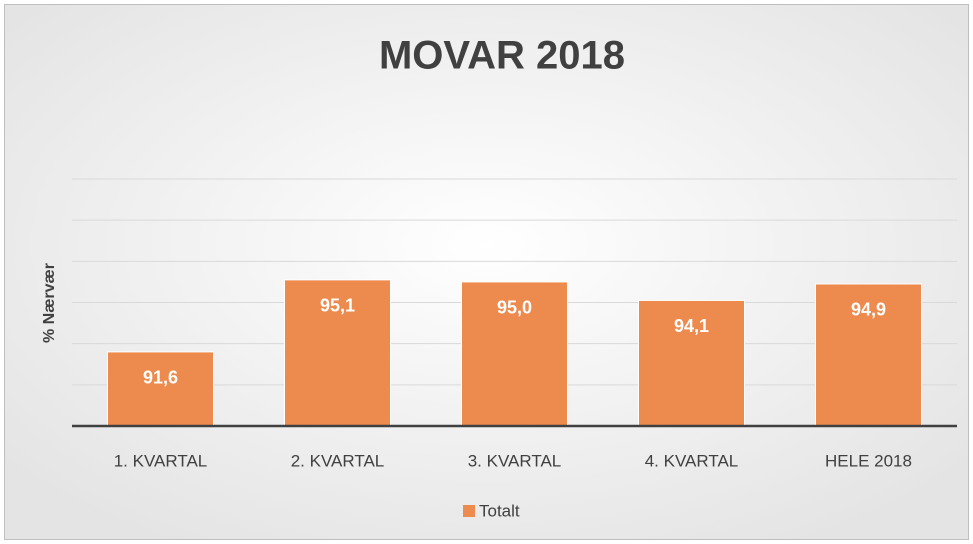 The height and width of the screenshot is (544, 973). I want to click on x-tick-label: 4. KVARTAL, so click(692, 460).